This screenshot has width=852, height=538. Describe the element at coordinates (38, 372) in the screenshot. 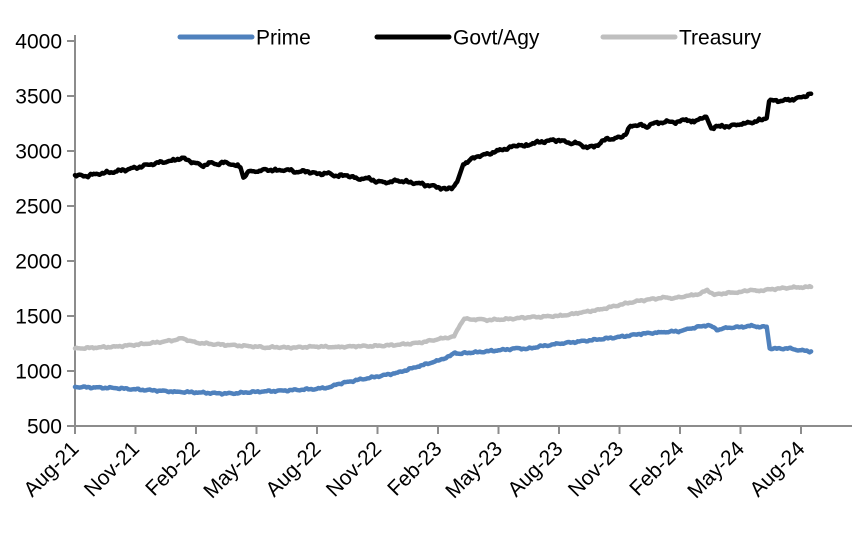

I see `y-tick-label: 1000` at that location.